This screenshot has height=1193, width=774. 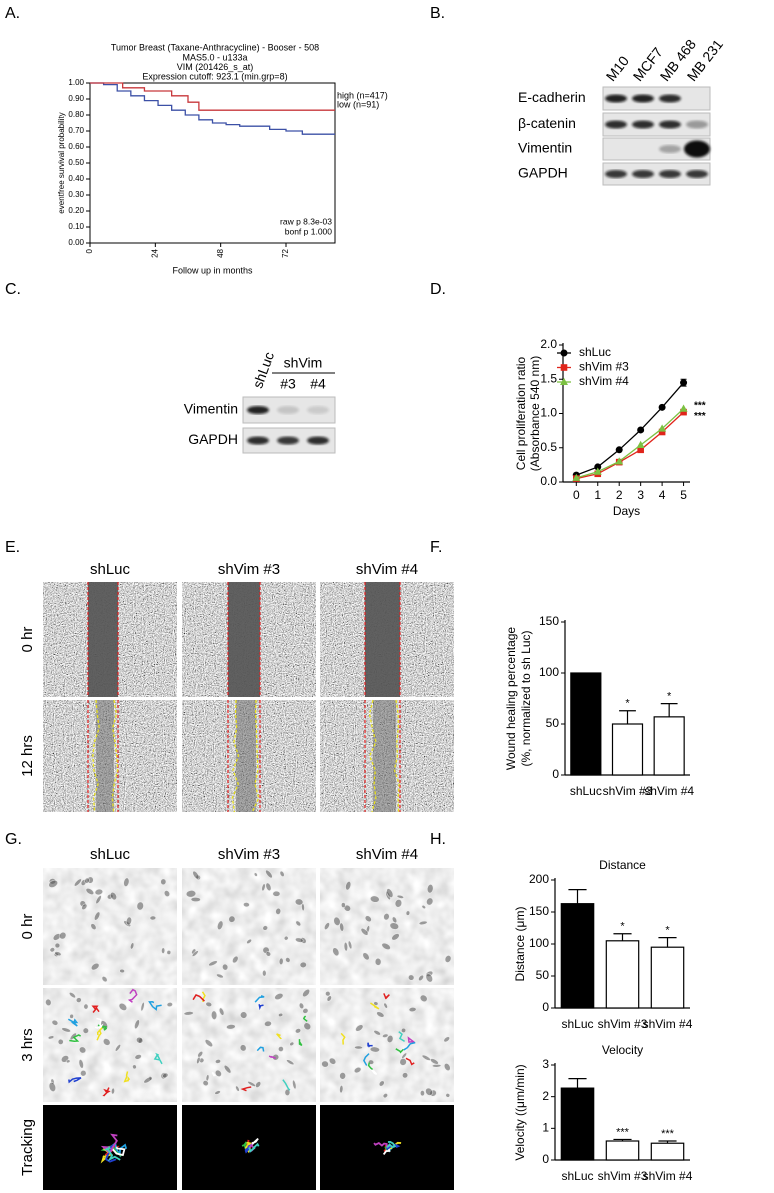 What do you see at coordinates (212, 270) in the screenshot?
I see `x-axis-label: Follow up in months` at bounding box center [212, 270].